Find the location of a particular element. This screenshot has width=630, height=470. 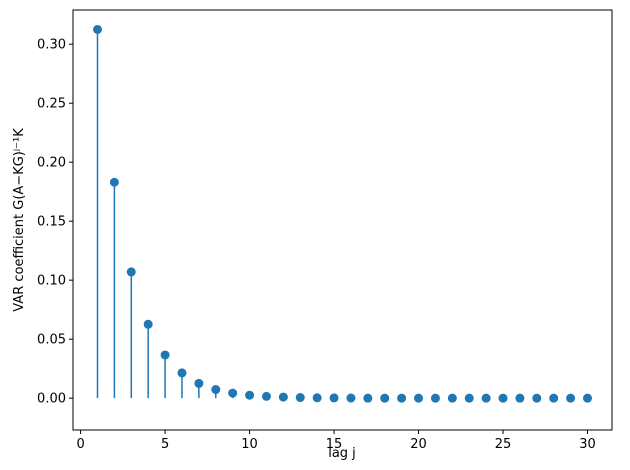

x-tick-label: 25 is located at coordinates (503, 444).